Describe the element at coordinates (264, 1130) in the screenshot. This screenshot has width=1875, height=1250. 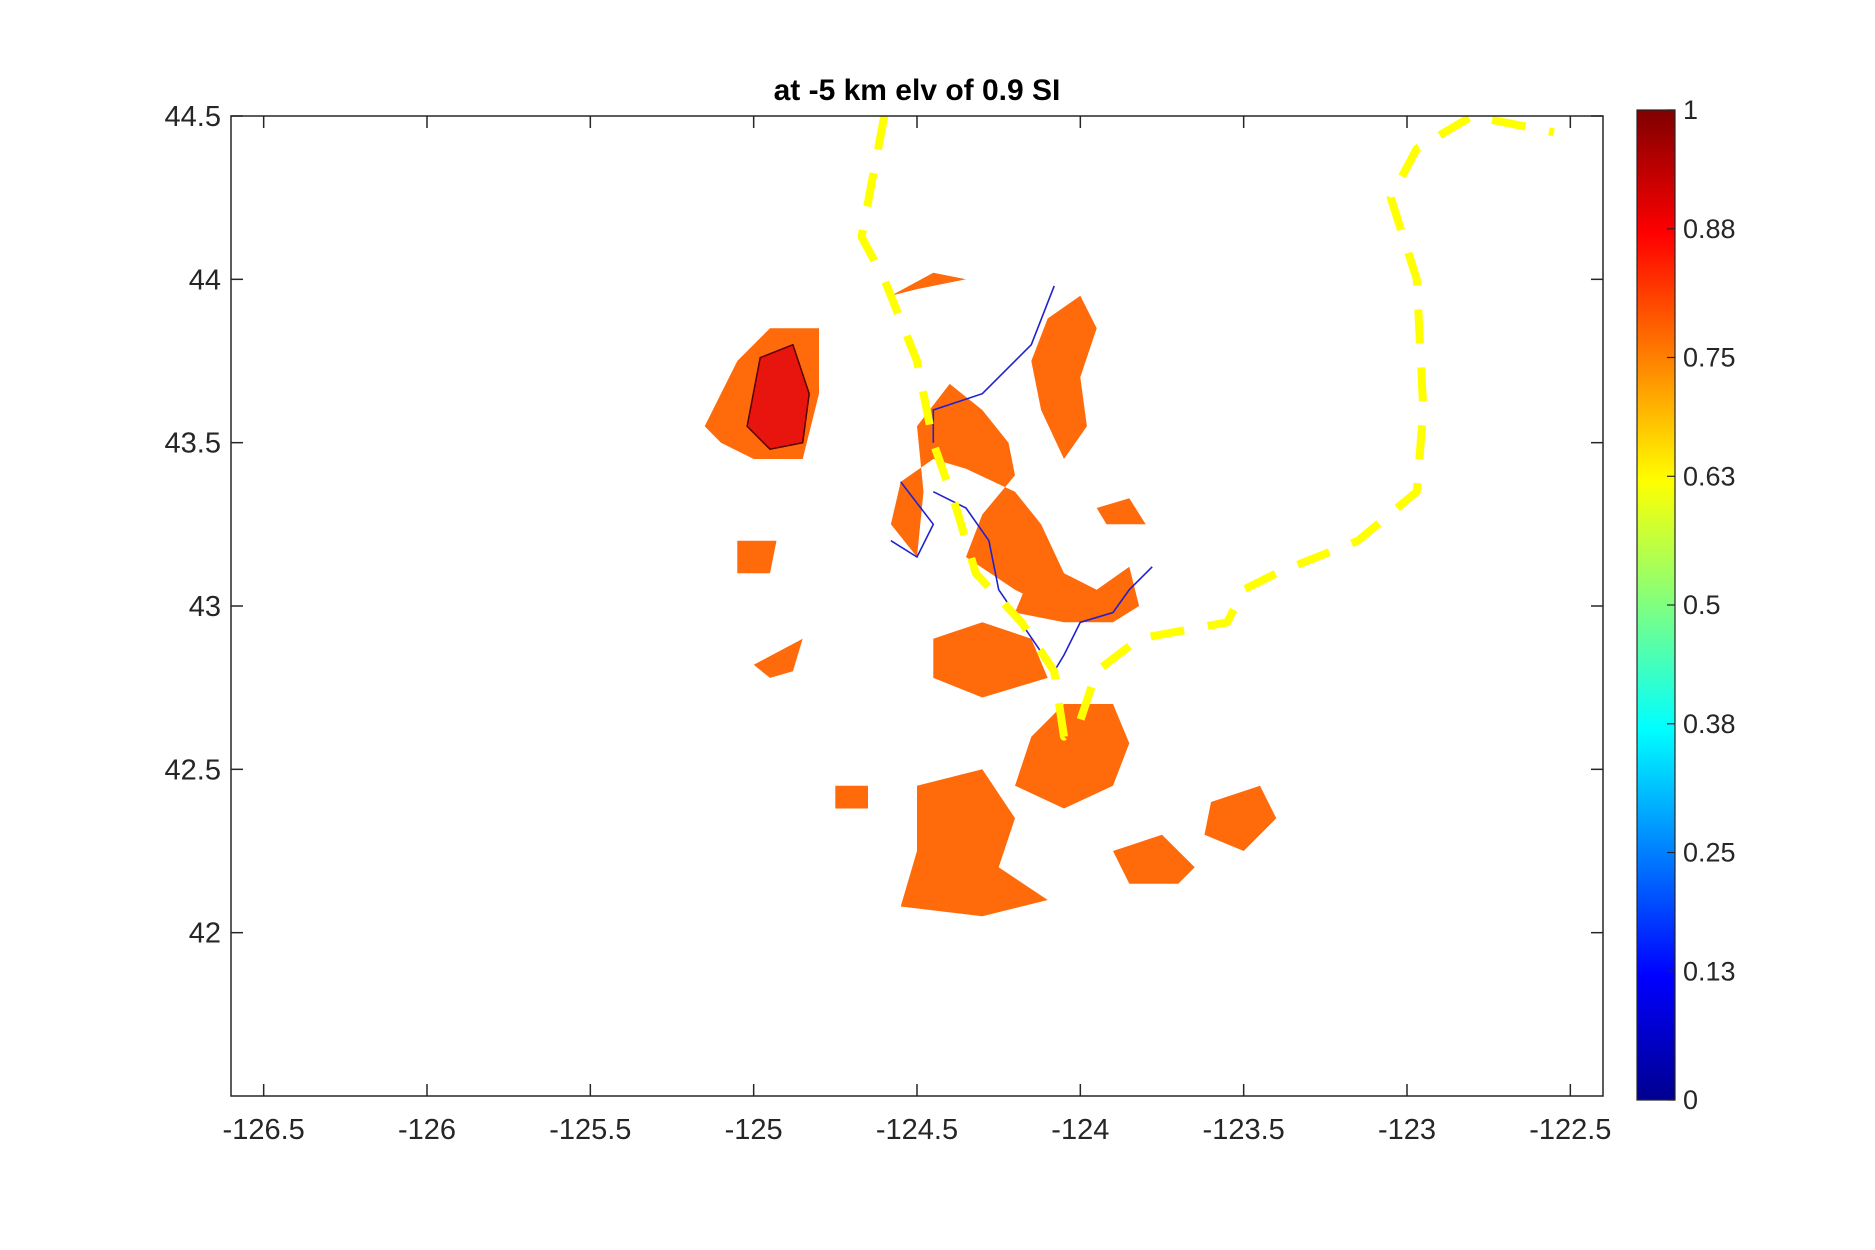
I see `x-tick-label: -126.5` at that location.